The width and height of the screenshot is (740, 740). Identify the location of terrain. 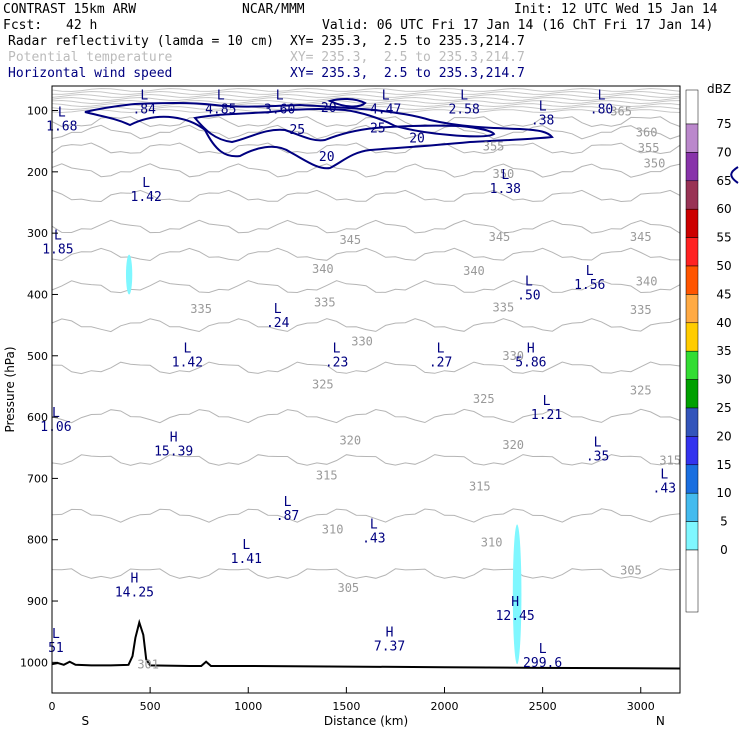
(366, 644).